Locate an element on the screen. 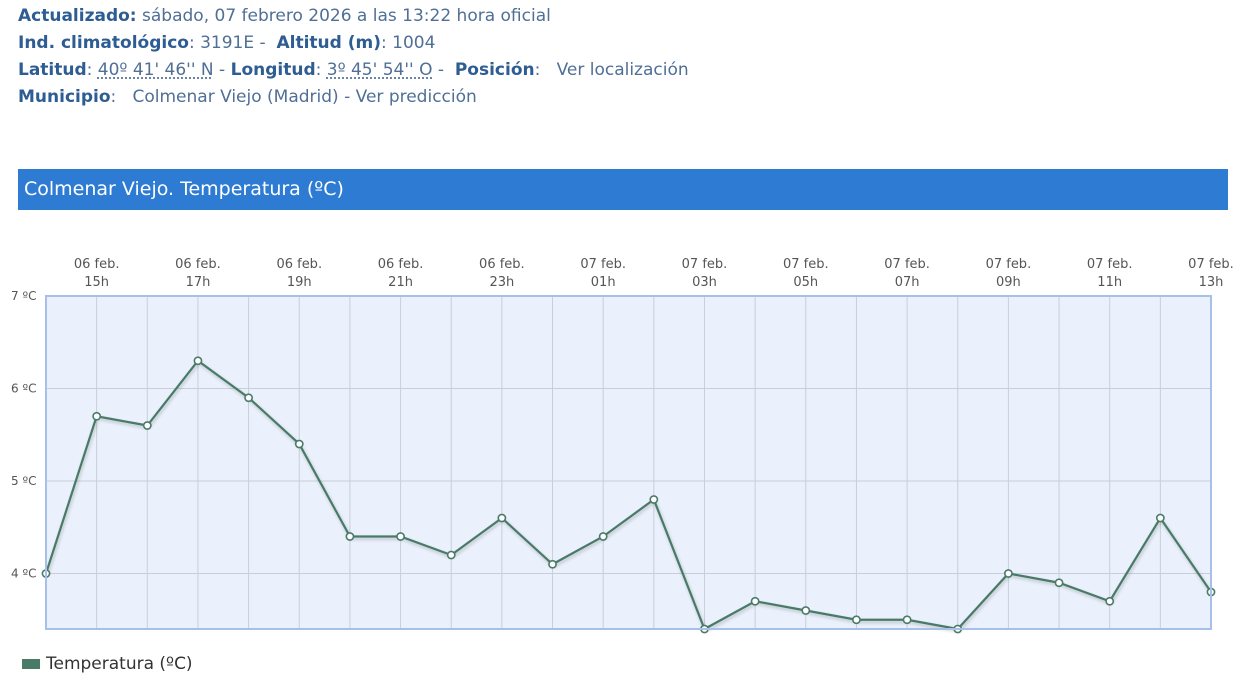 The height and width of the screenshot is (690, 1238). x-tick-label-hour: 21h is located at coordinates (400, 282).